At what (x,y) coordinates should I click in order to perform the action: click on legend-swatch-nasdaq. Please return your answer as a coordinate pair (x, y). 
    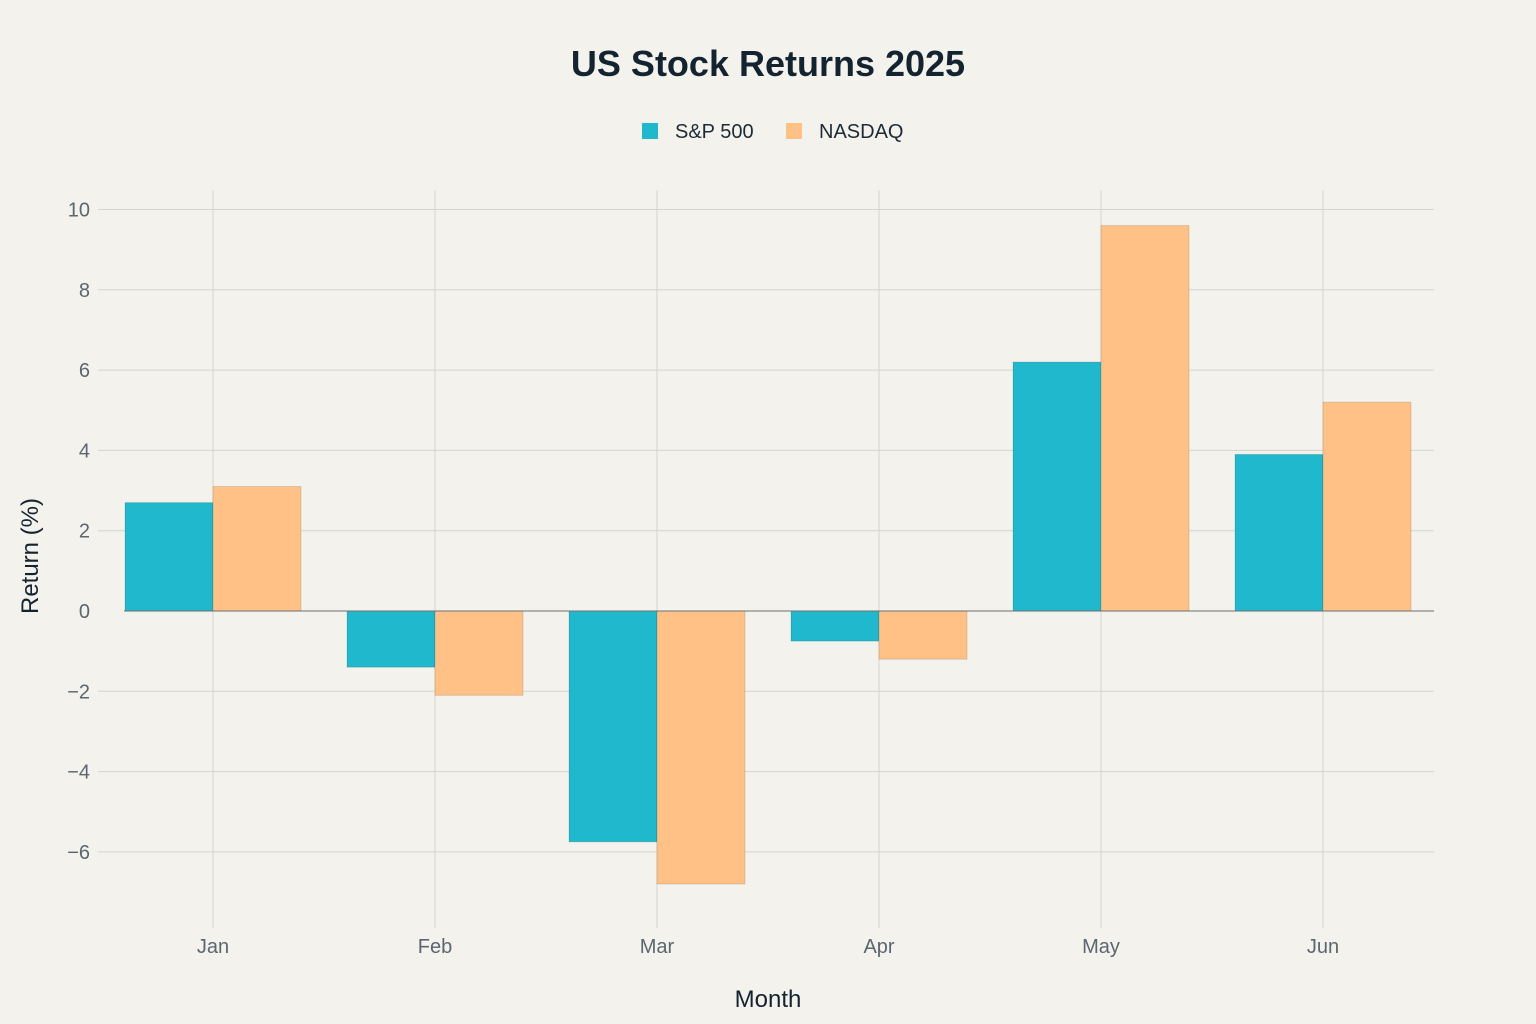
    Looking at the image, I should click on (794, 131).